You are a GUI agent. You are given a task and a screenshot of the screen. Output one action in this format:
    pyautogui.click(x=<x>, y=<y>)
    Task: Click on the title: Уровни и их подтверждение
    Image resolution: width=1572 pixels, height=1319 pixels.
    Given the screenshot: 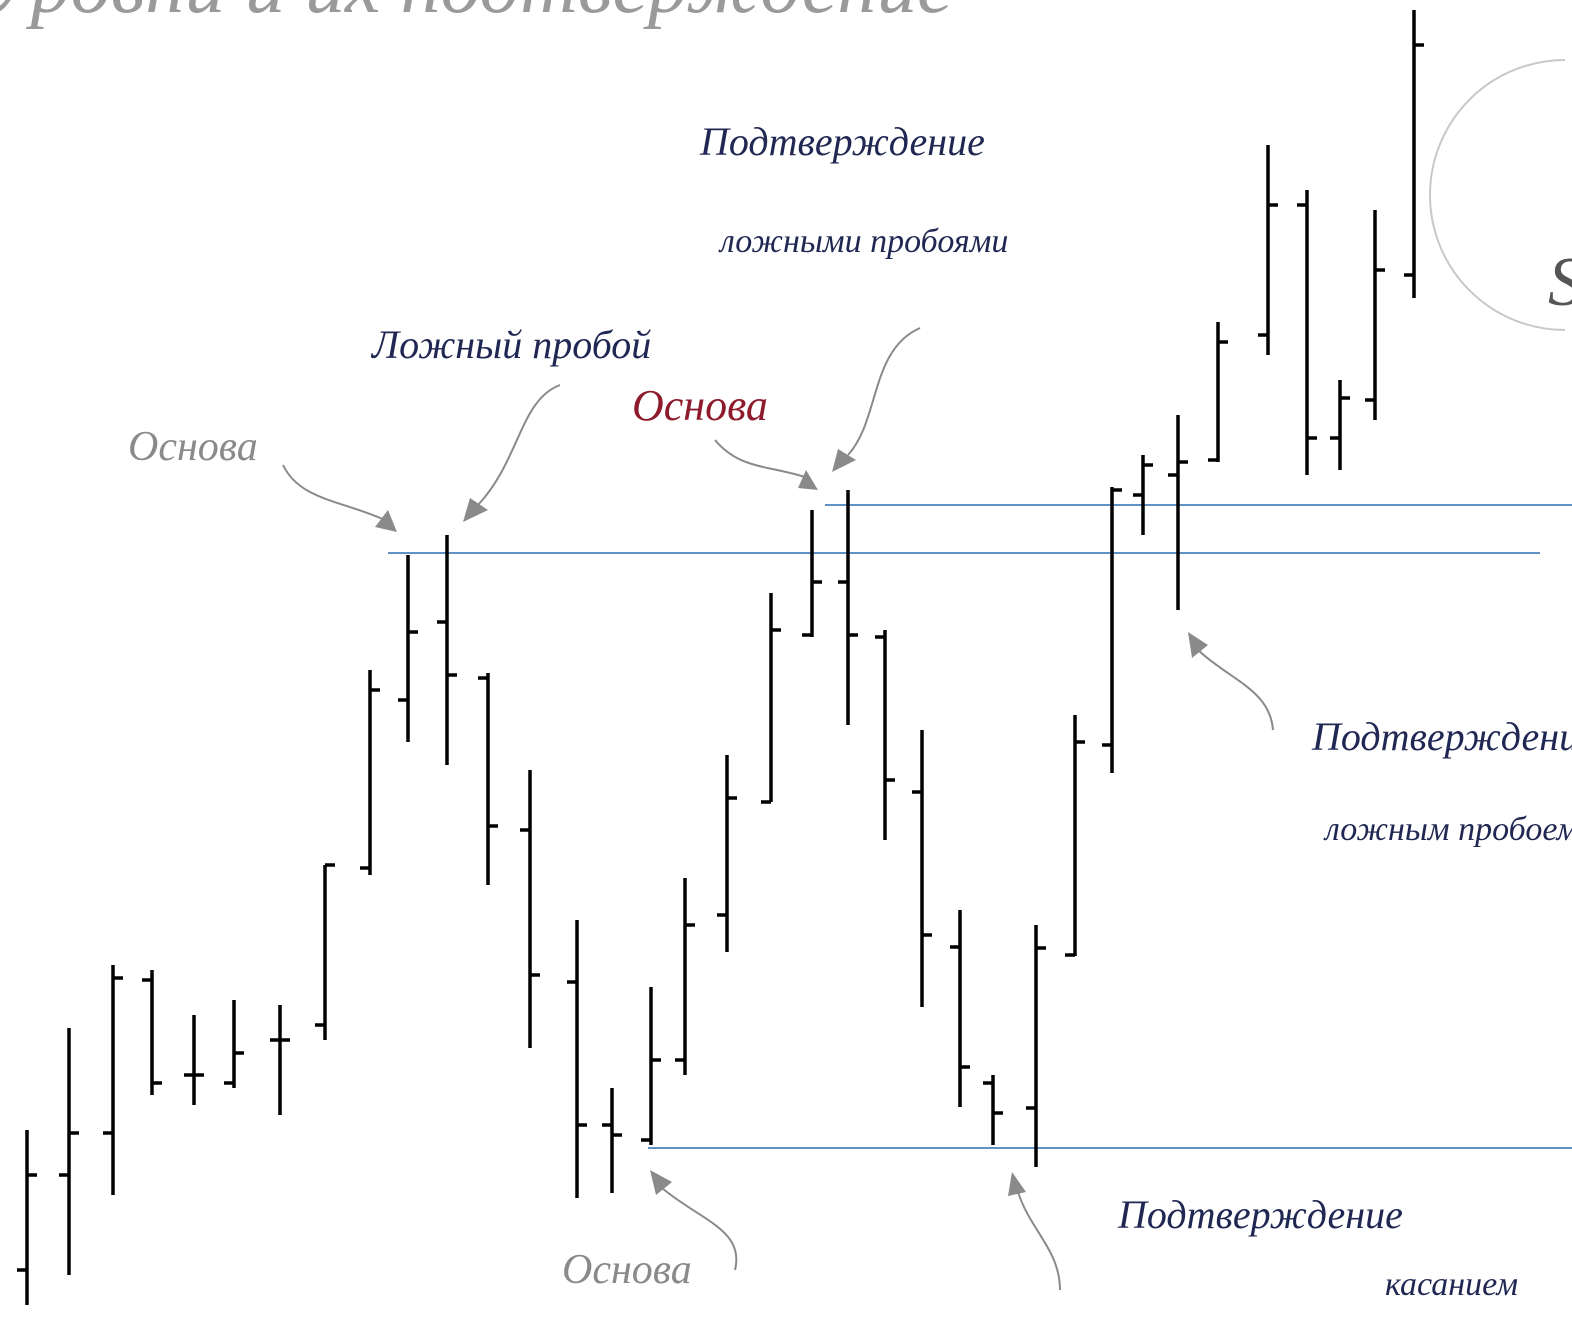 What is the action you would take?
    pyautogui.click(x=476, y=15)
    